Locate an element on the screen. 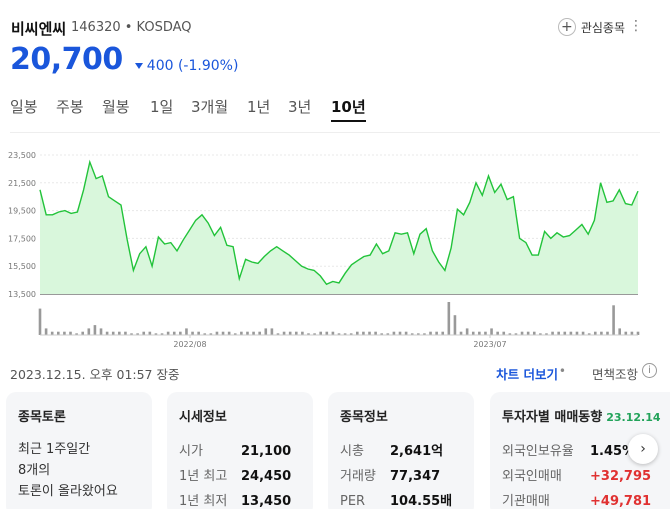  price-row: 20,700 400 (-1.90%) is located at coordinates (124, 59).